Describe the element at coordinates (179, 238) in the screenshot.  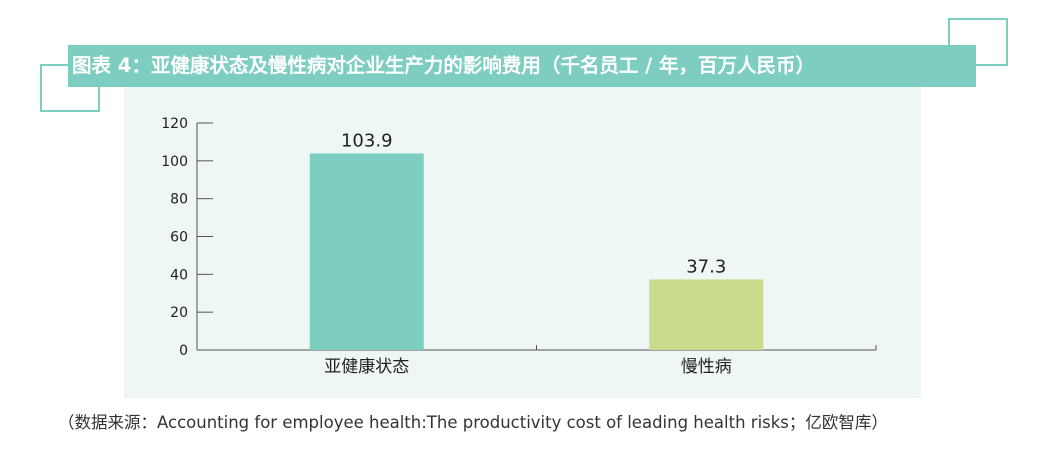
I see `y-tick-label: 60` at that location.